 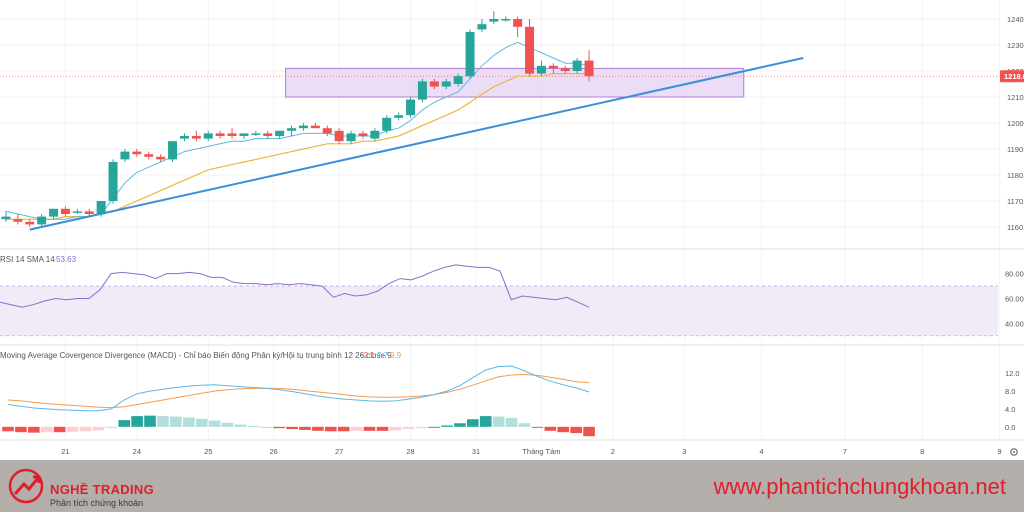 I want to click on macd-signal-value: 9.9, so click(x=396, y=355).